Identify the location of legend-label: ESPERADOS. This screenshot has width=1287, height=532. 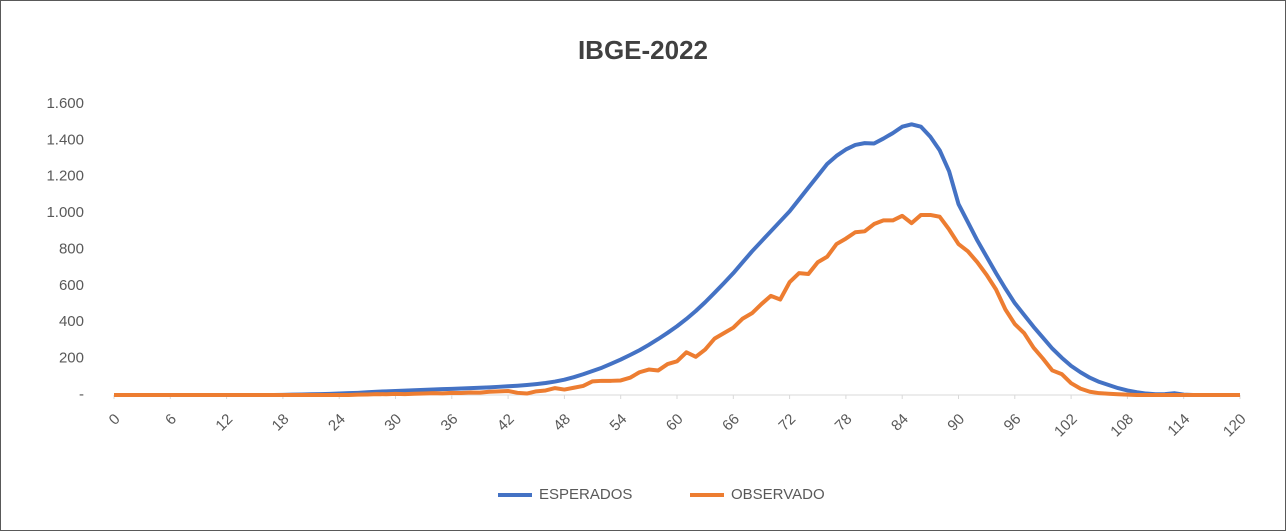
(585, 494).